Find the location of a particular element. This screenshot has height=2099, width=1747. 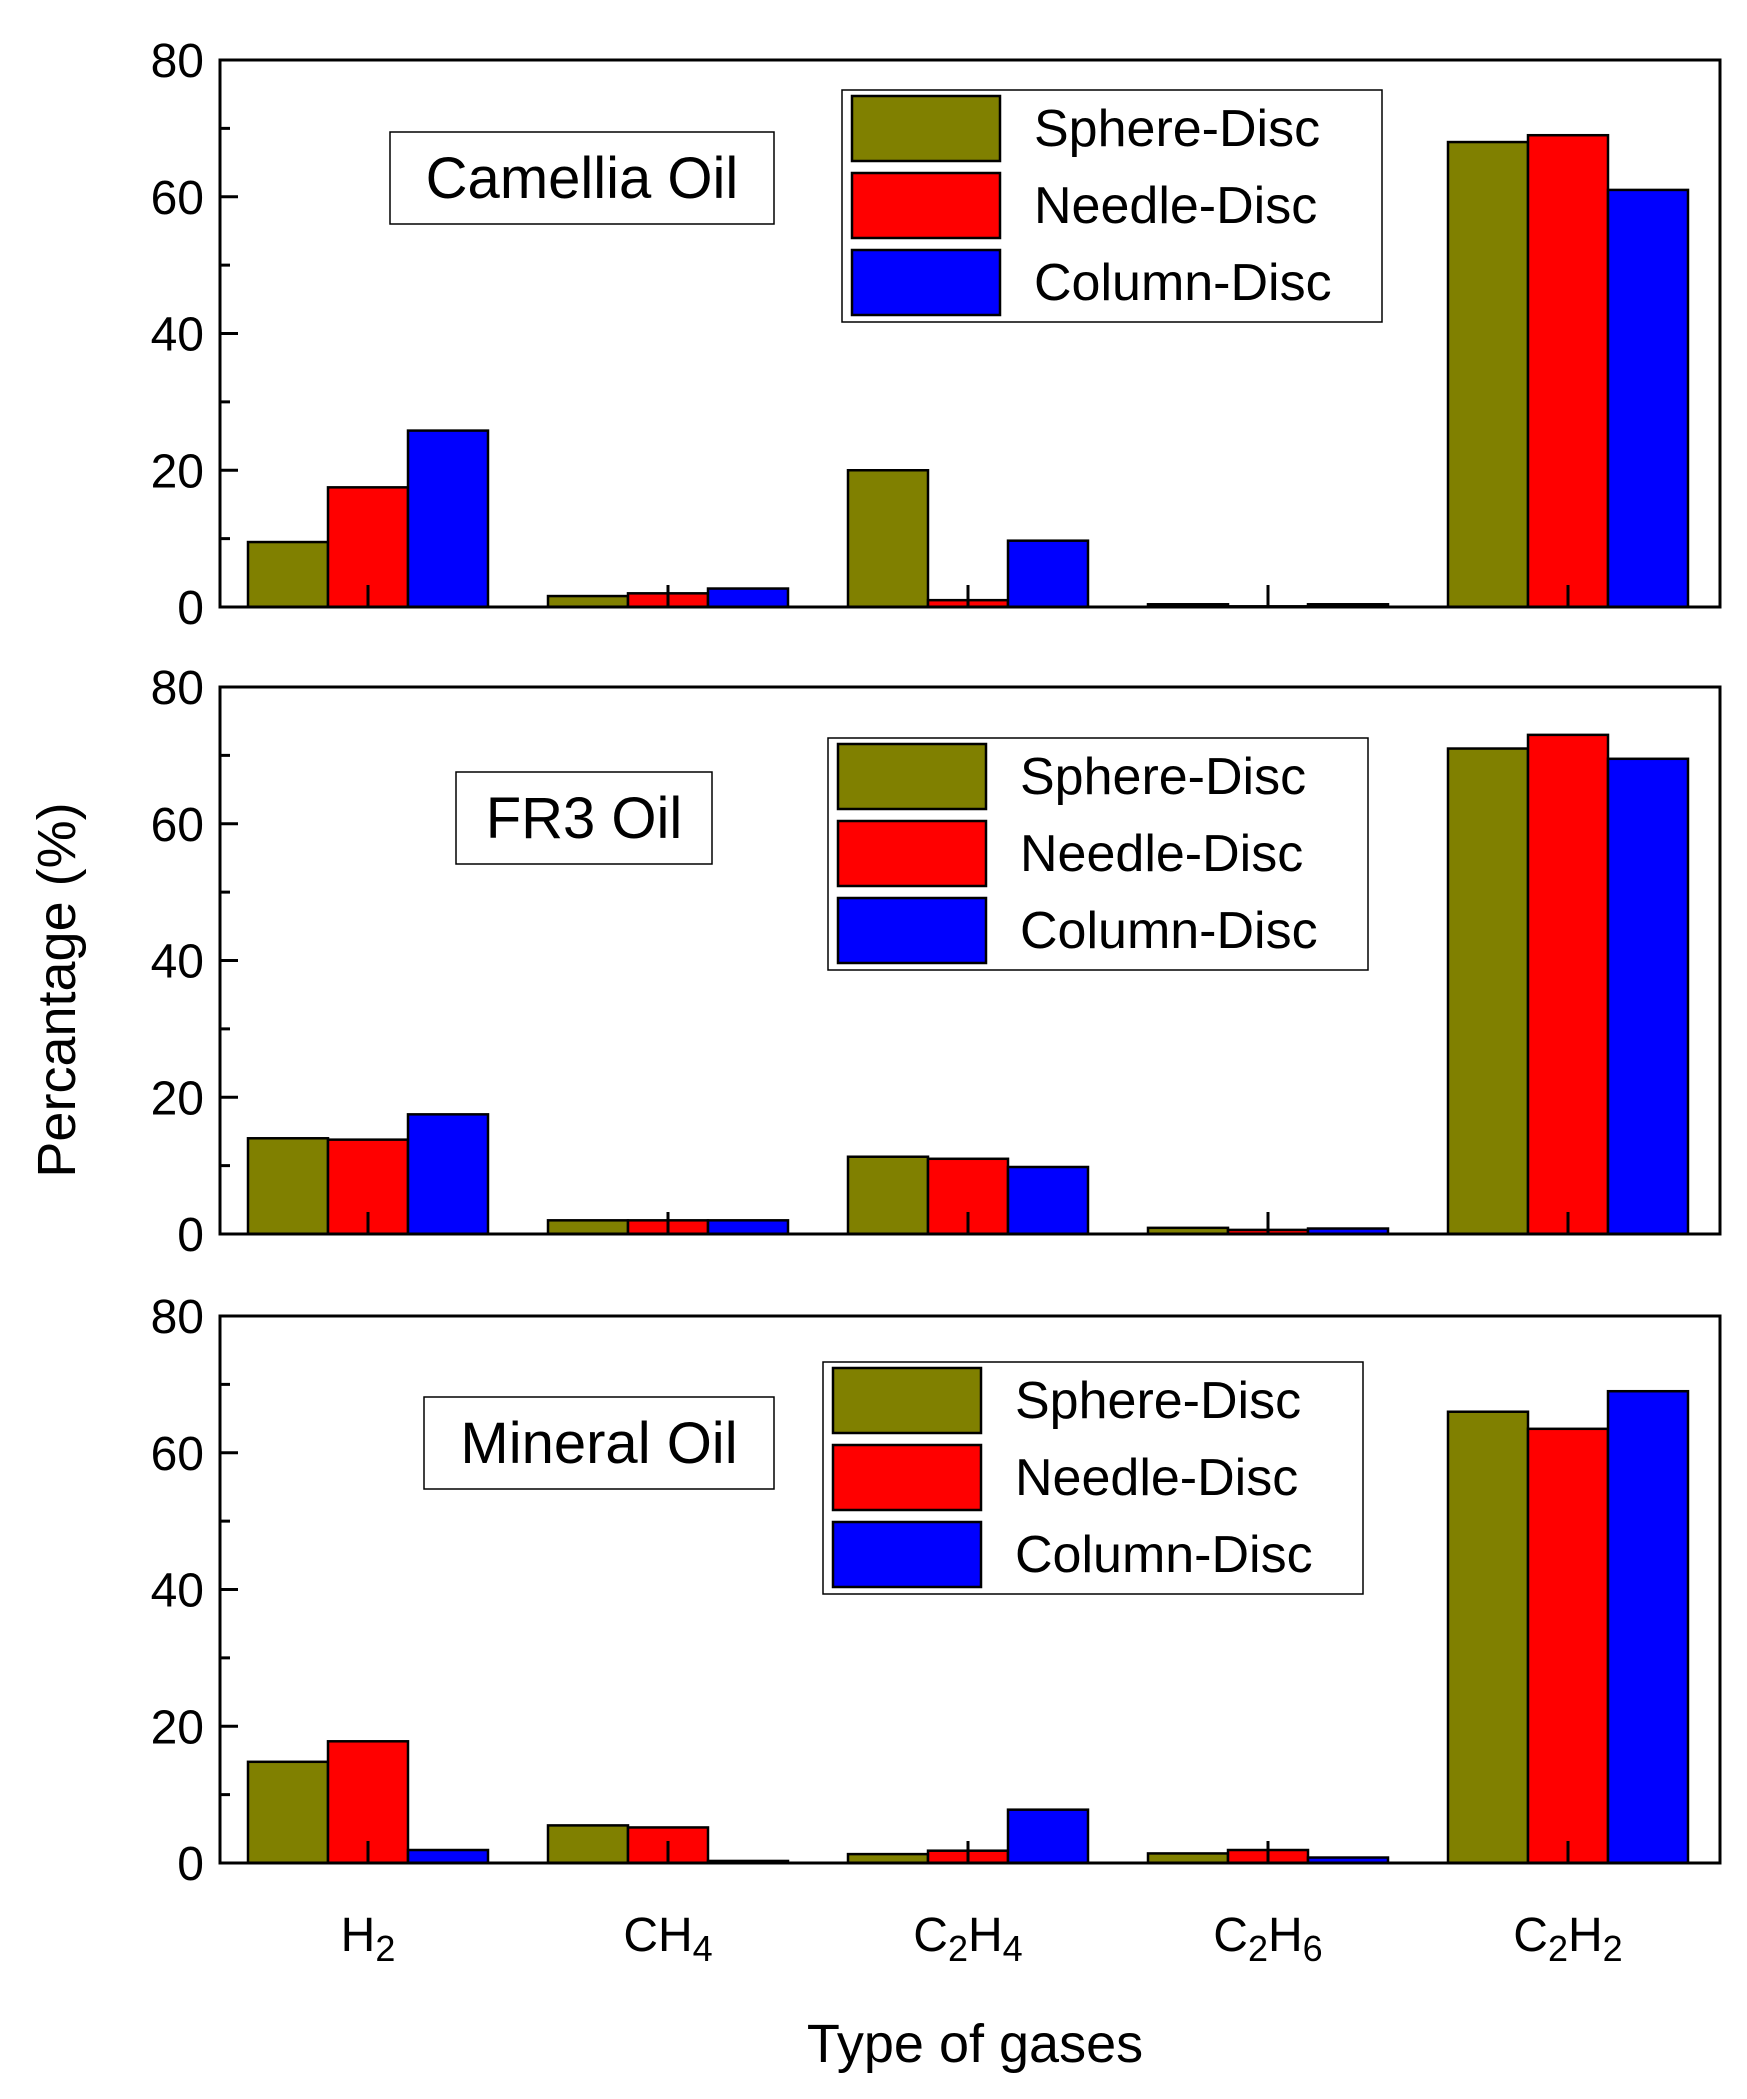

x-tick-label: C2H4 is located at coordinates (967, 1939).